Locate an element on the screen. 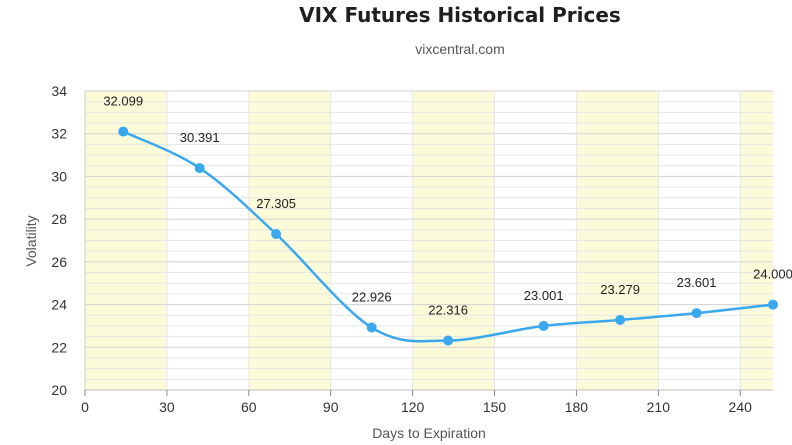 This screenshot has height=445, width=792. chart-subtitle: vixcentral.com is located at coordinates (459, 49).